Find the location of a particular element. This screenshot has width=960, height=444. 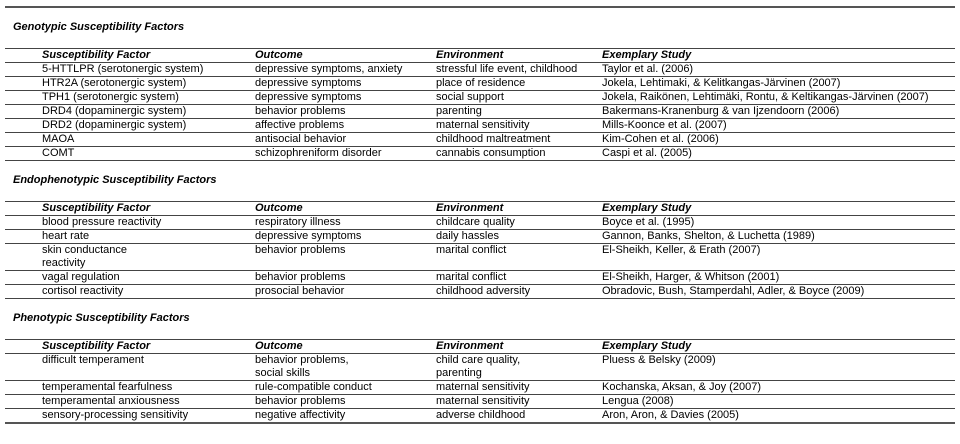

table-cell: cannabis consumption is located at coordinates (491, 153).